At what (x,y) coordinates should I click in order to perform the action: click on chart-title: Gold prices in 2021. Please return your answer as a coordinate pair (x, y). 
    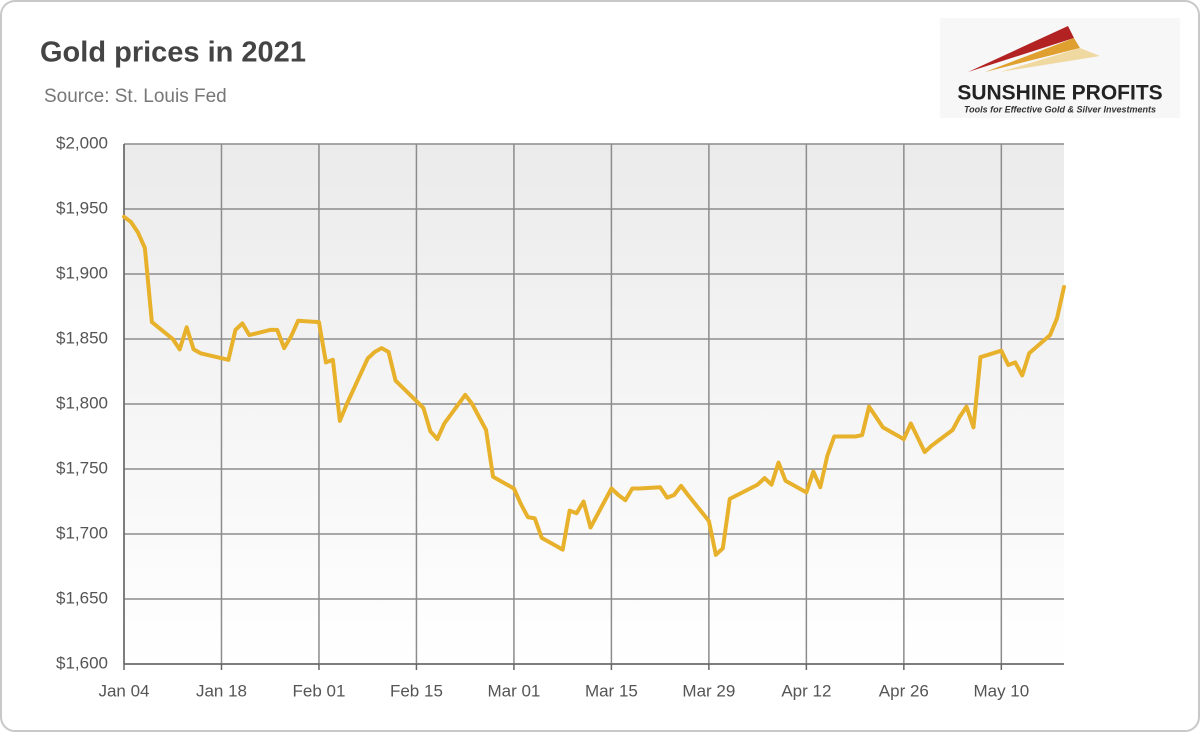
    Looking at the image, I should click on (173, 53).